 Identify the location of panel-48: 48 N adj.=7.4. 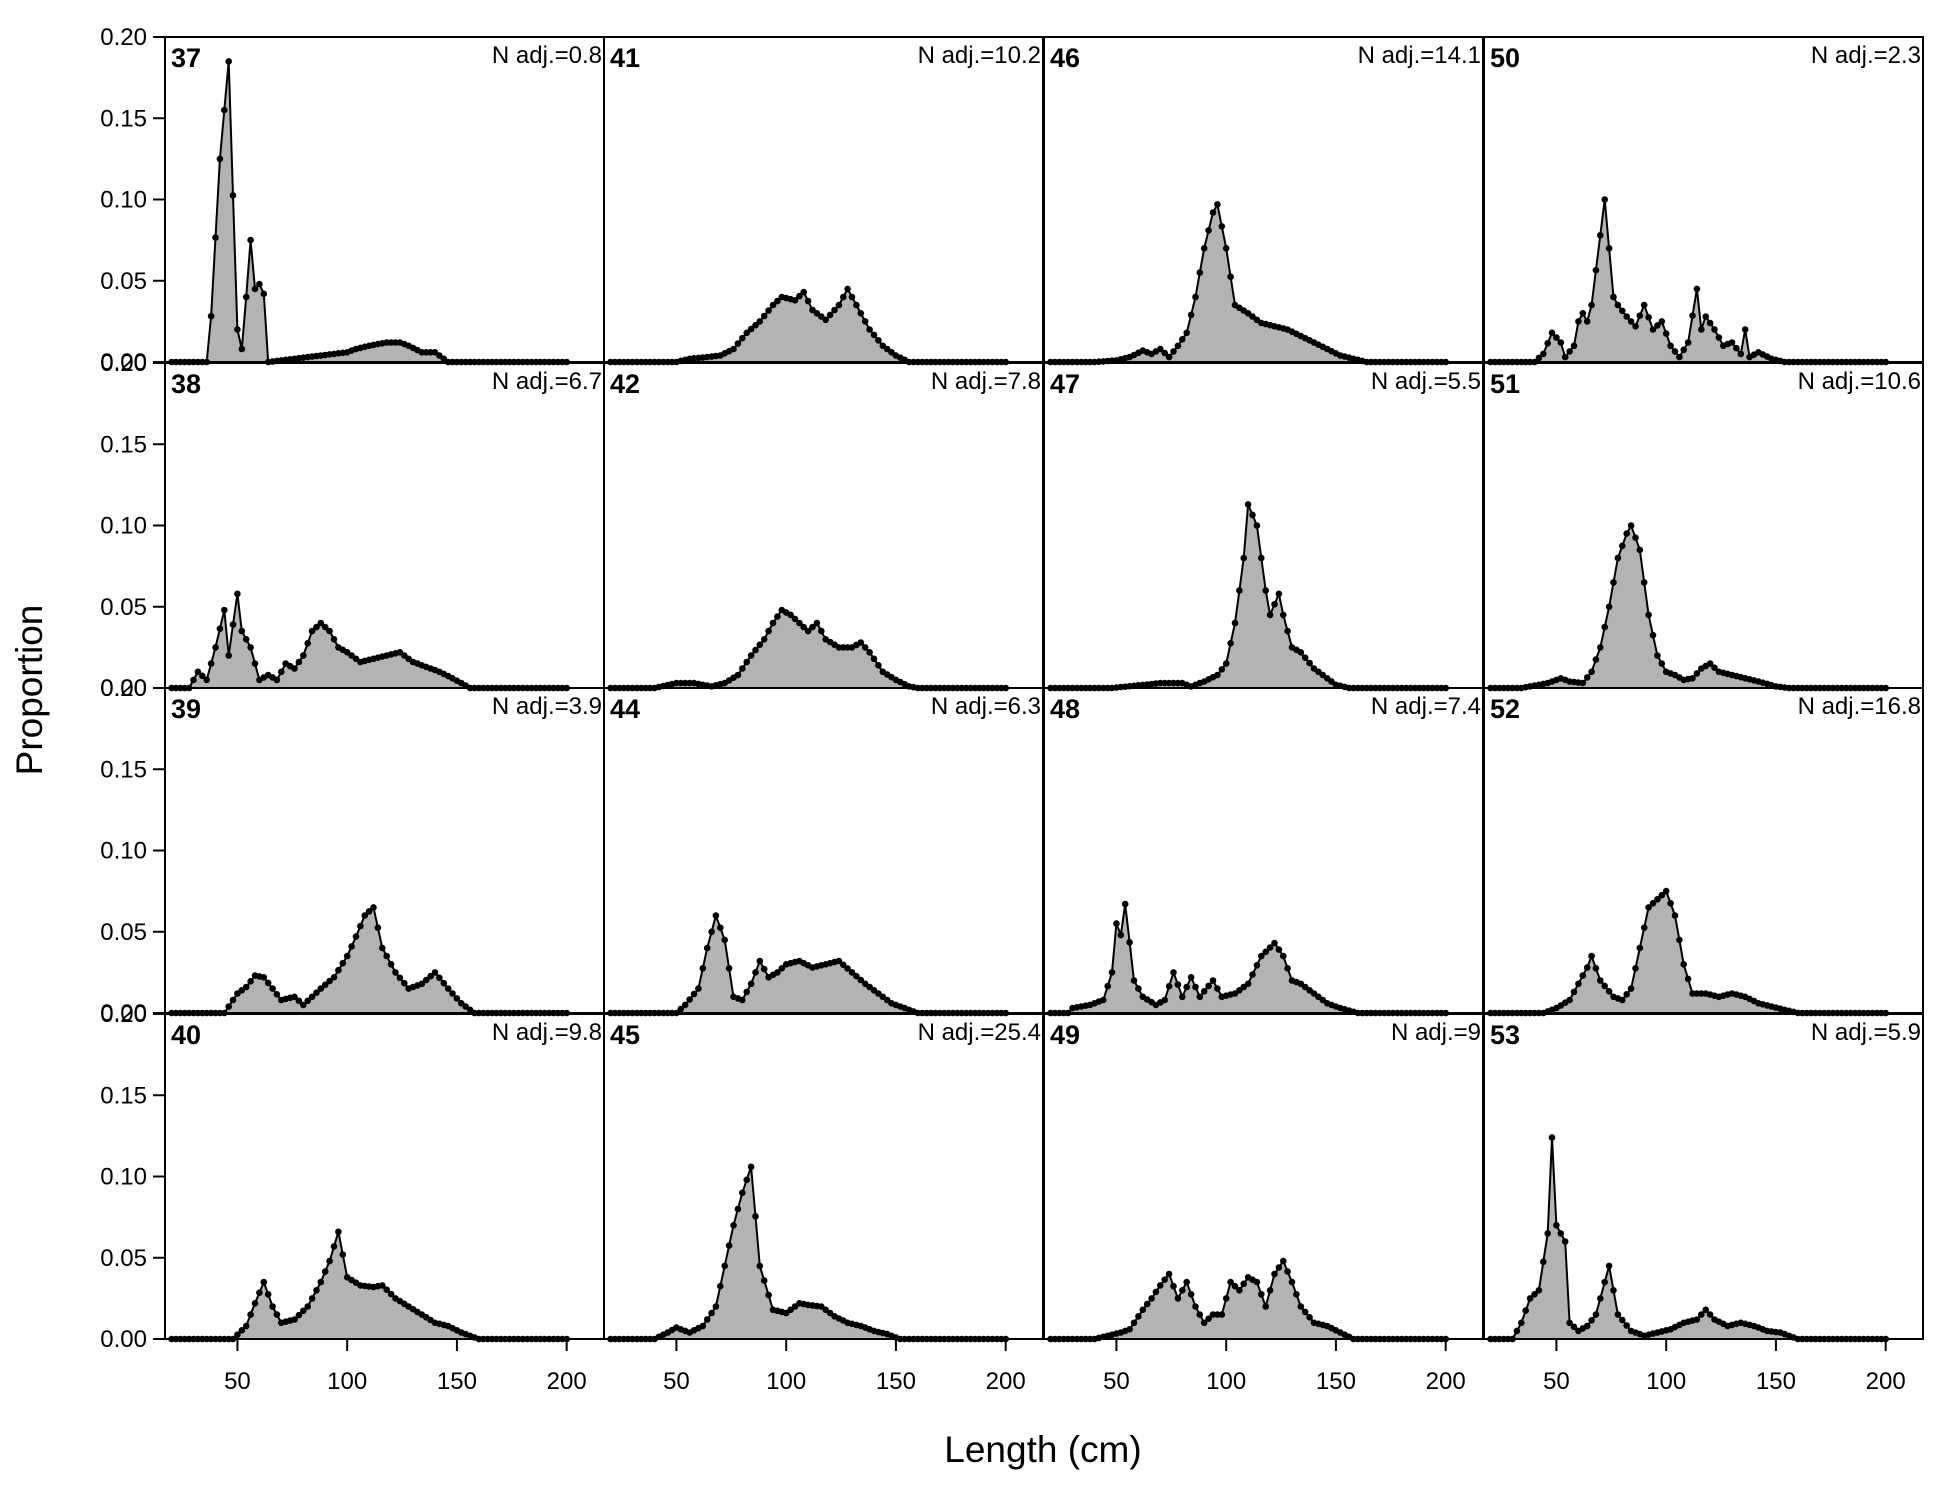
(1263, 852).